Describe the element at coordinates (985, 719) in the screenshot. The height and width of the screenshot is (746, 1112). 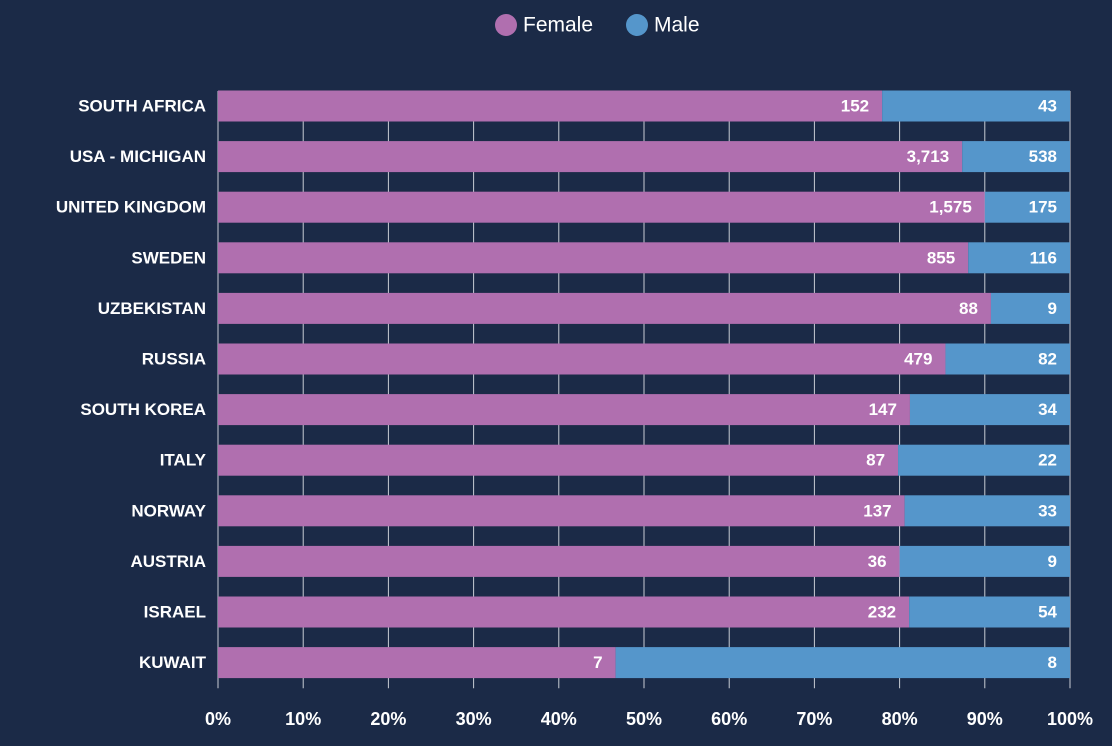
I see `x-tick-label: 90%` at that location.